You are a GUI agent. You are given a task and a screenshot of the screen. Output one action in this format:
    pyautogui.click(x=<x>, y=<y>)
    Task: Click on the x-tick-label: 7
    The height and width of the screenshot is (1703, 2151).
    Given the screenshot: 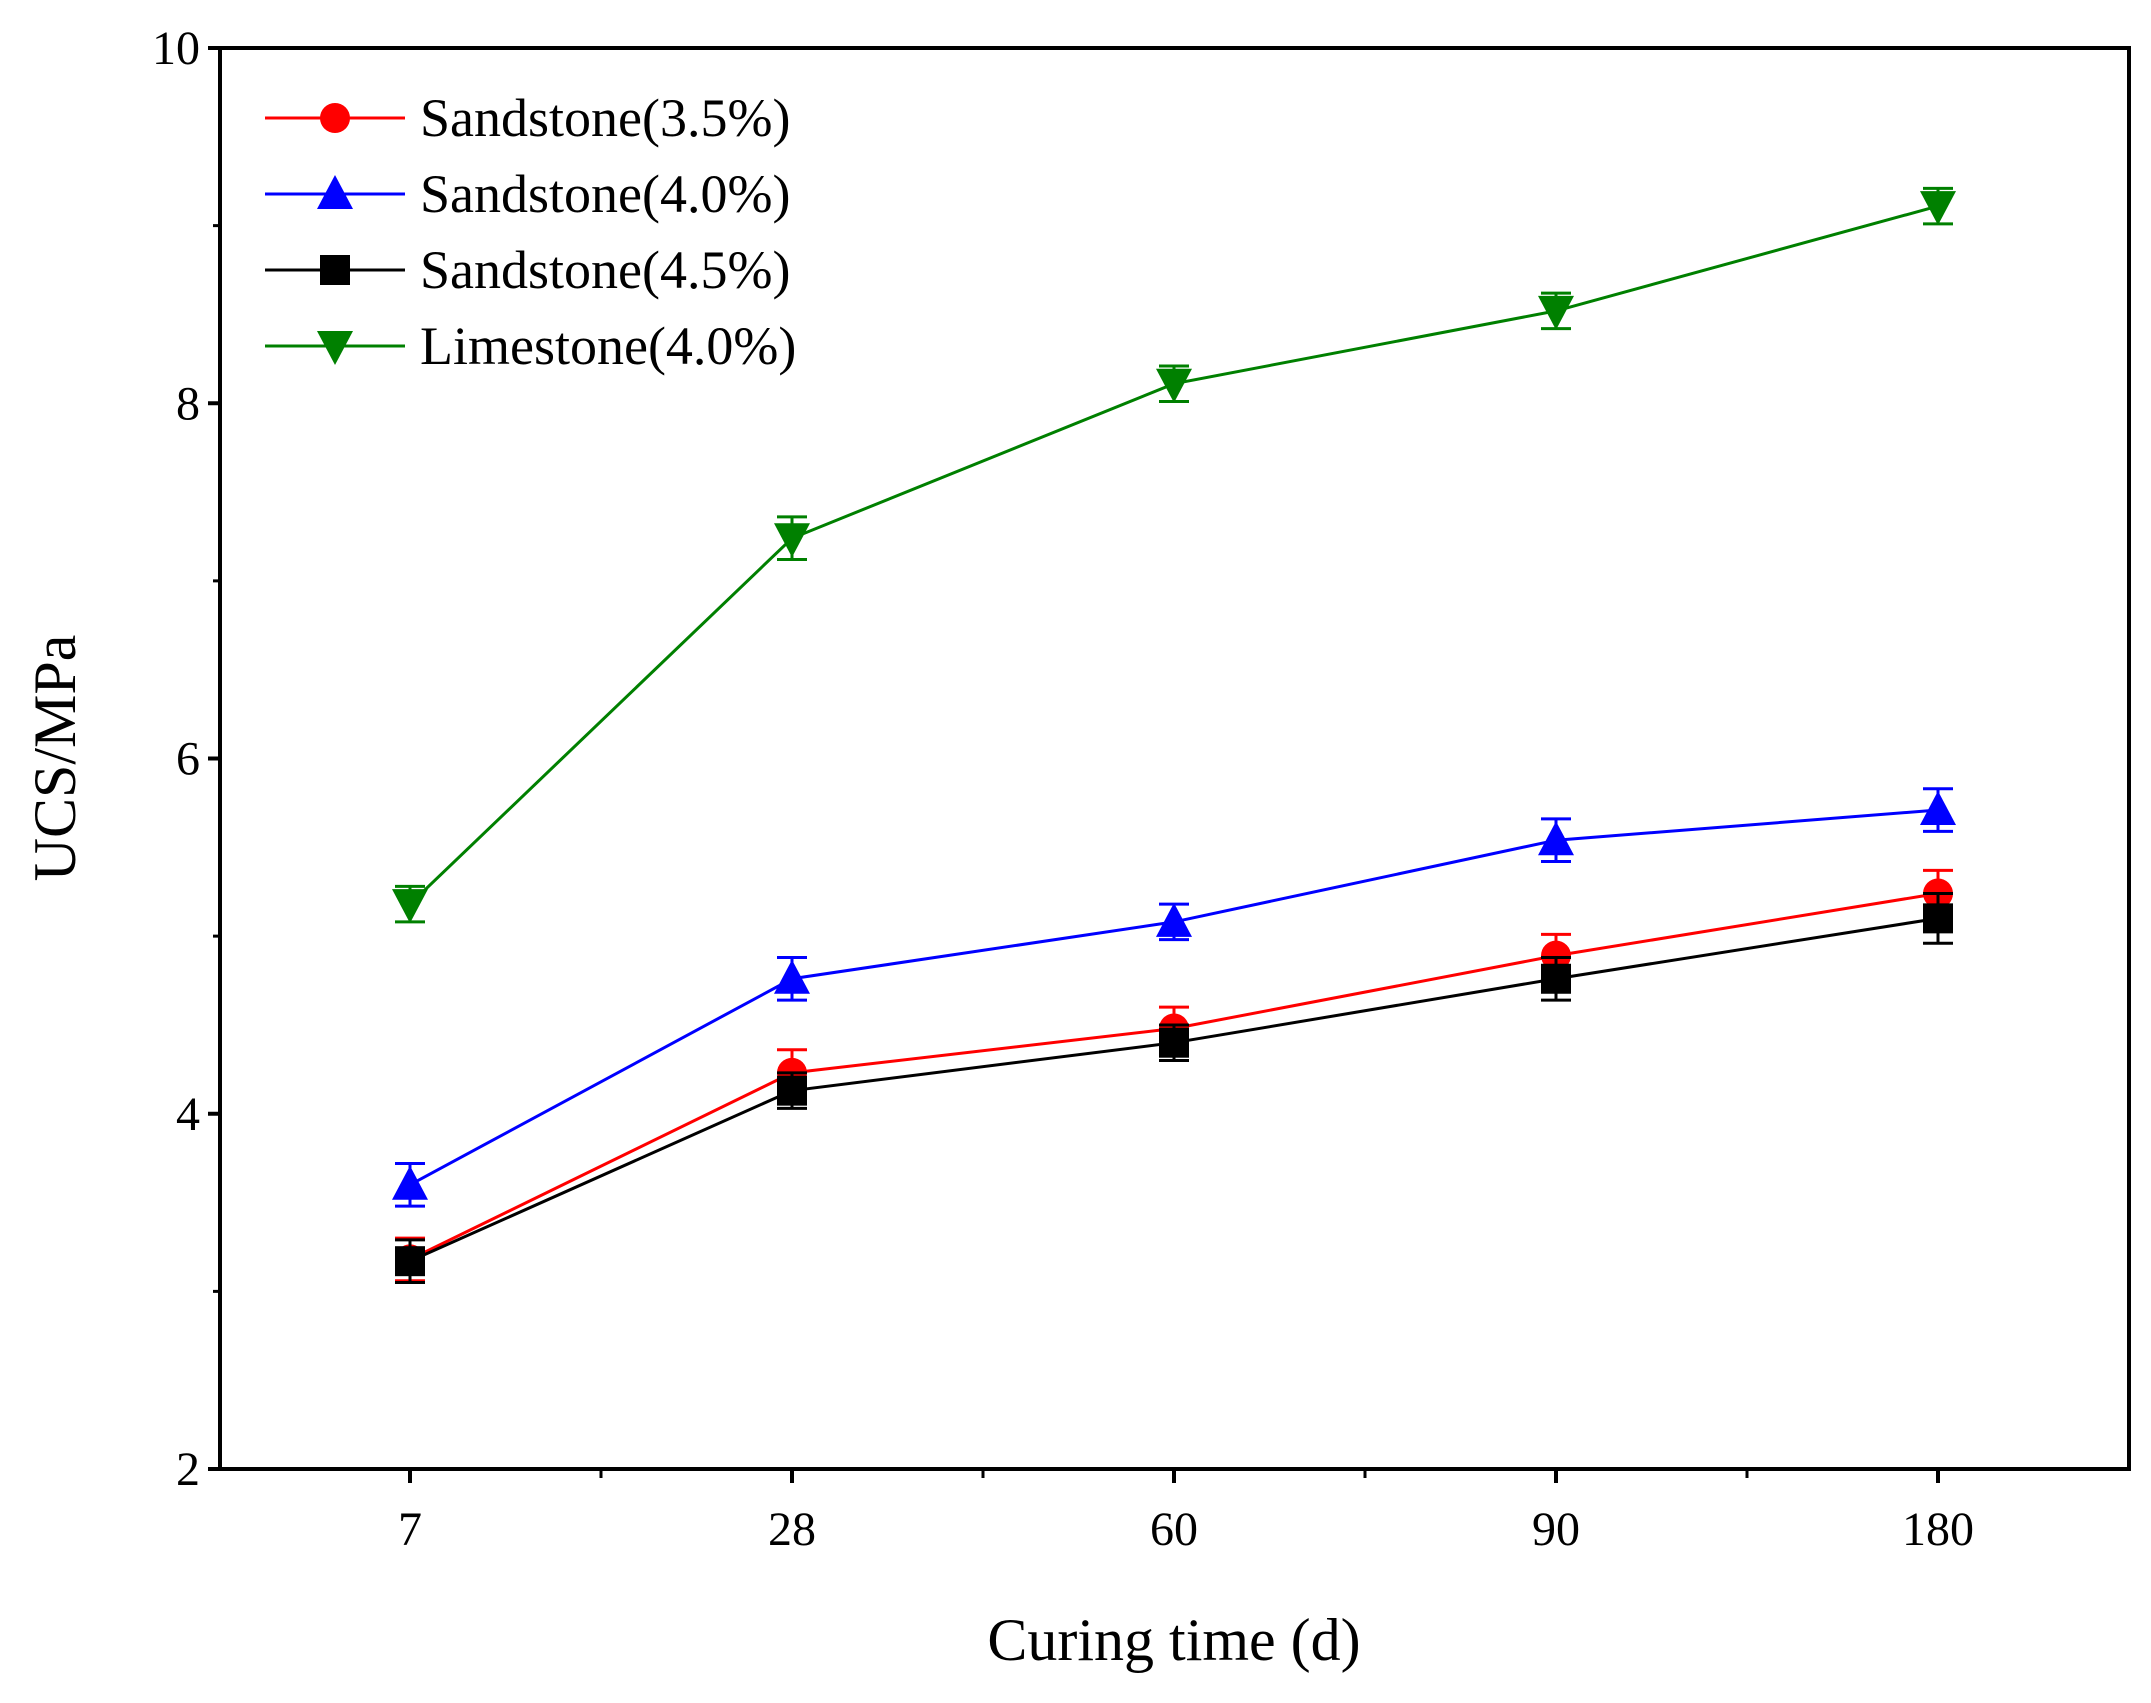 What is the action you would take?
    pyautogui.click(x=410, y=1529)
    